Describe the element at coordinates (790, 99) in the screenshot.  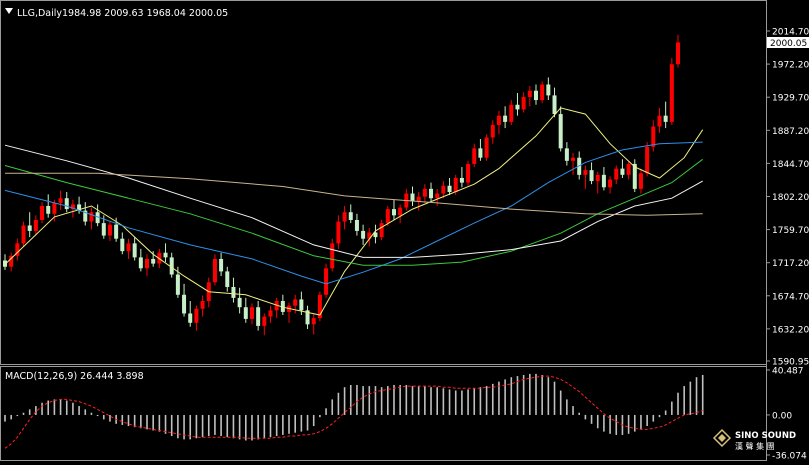
I see `price-tick-label: 1929.70` at that location.